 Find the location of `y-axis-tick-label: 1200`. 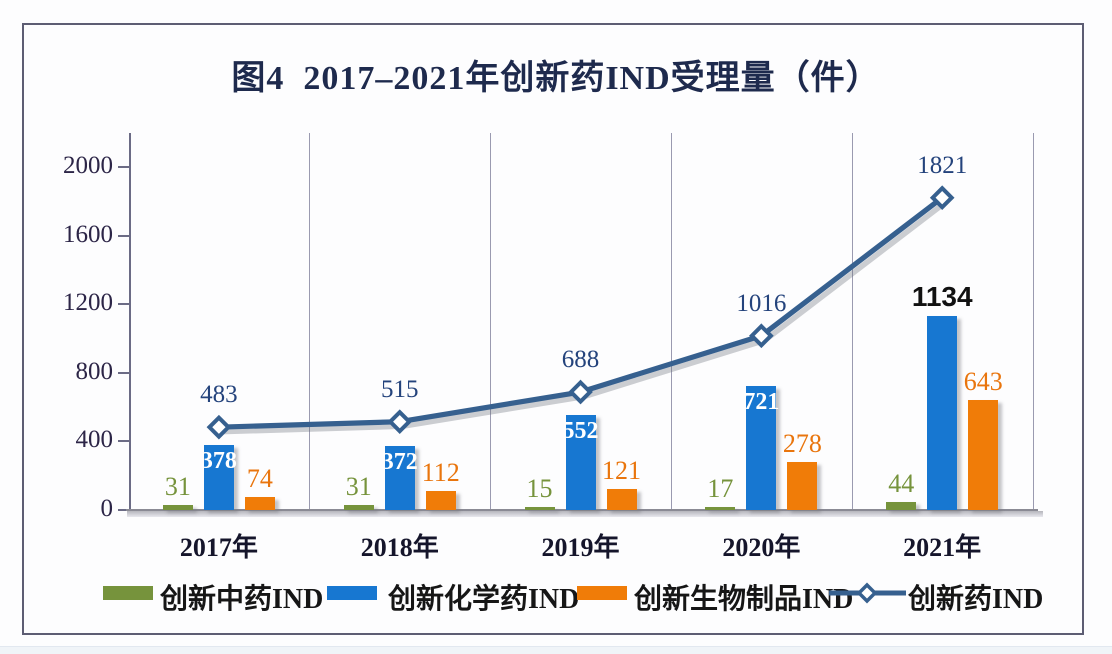

y-axis-tick-label: 1200 is located at coordinates (88, 303).